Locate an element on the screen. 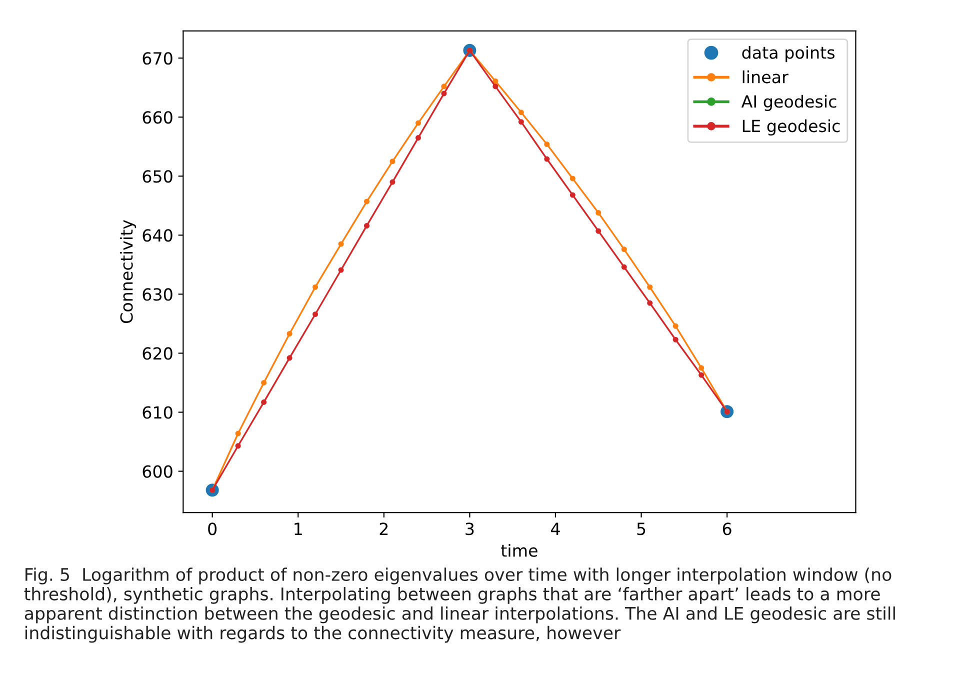  y-tick-label: 670 is located at coordinates (157, 58).